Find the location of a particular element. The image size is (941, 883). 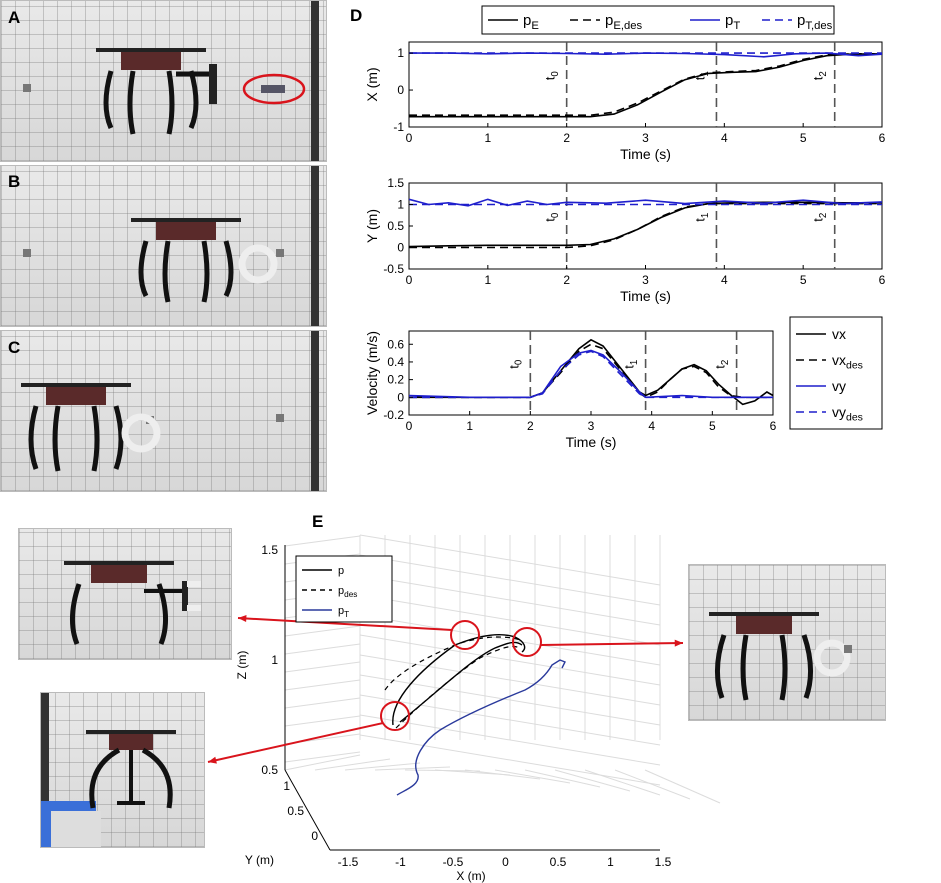

y-axis-label: Y (m) is located at coordinates (259, 860).